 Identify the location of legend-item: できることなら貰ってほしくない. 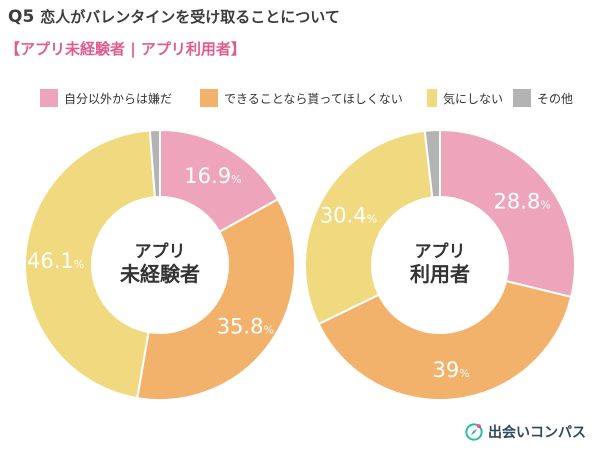
(311, 98).